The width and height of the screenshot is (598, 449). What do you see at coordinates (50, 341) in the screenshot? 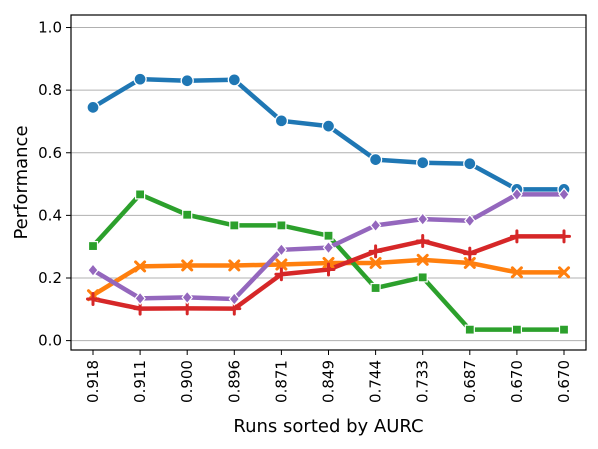
I see `y-tick-label: 0.0` at bounding box center [50, 341].